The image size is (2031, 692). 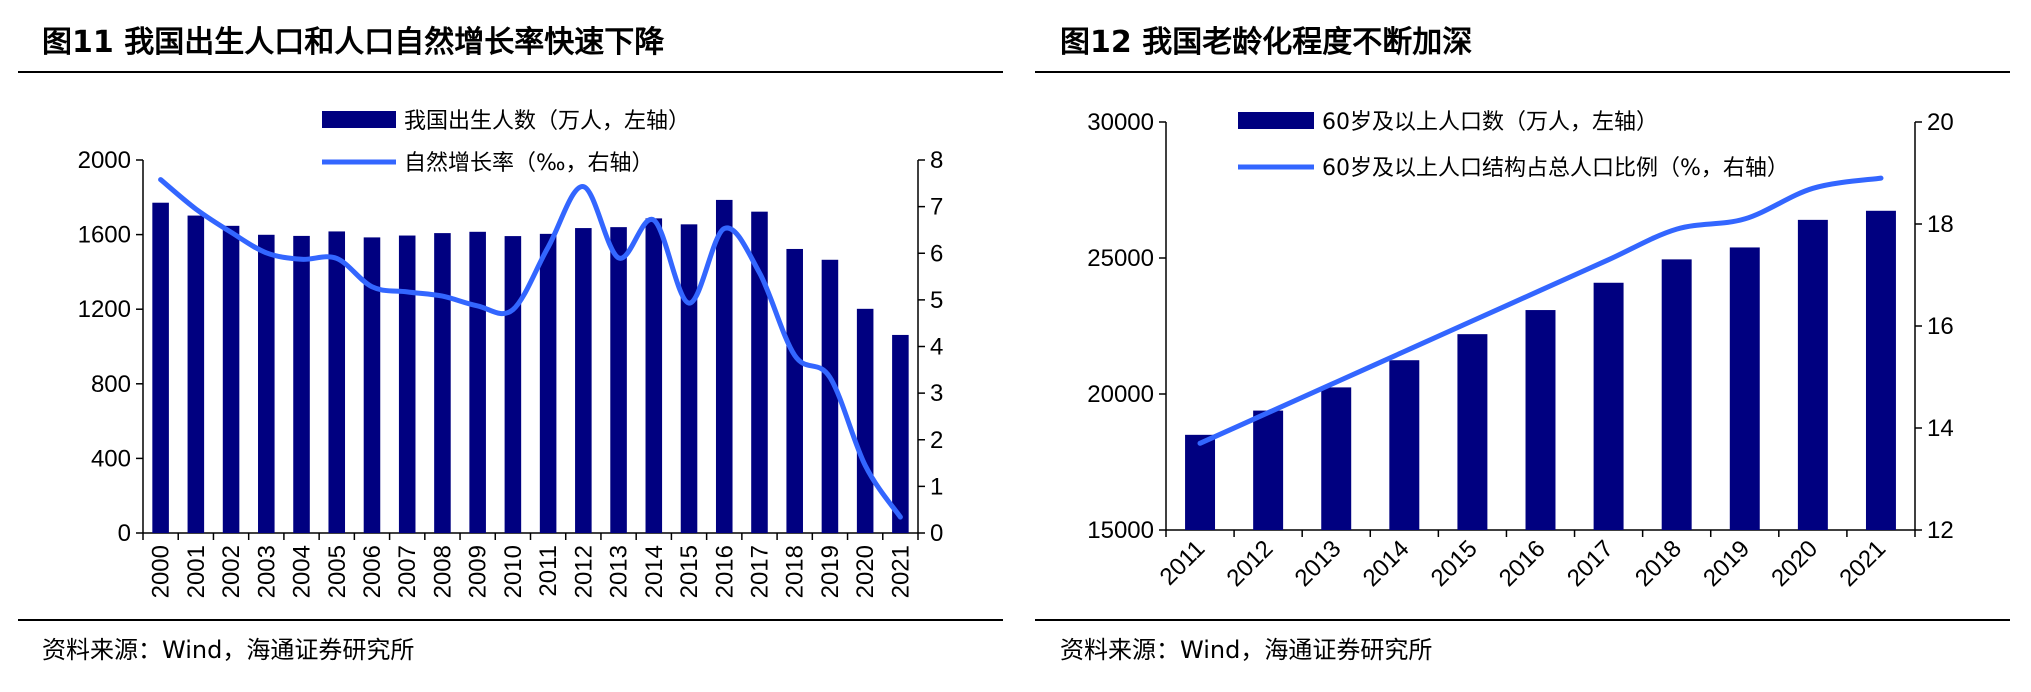 What do you see at coordinates (936, 300) in the screenshot?
I see `chart1-right-tick-label: 5` at bounding box center [936, 300].